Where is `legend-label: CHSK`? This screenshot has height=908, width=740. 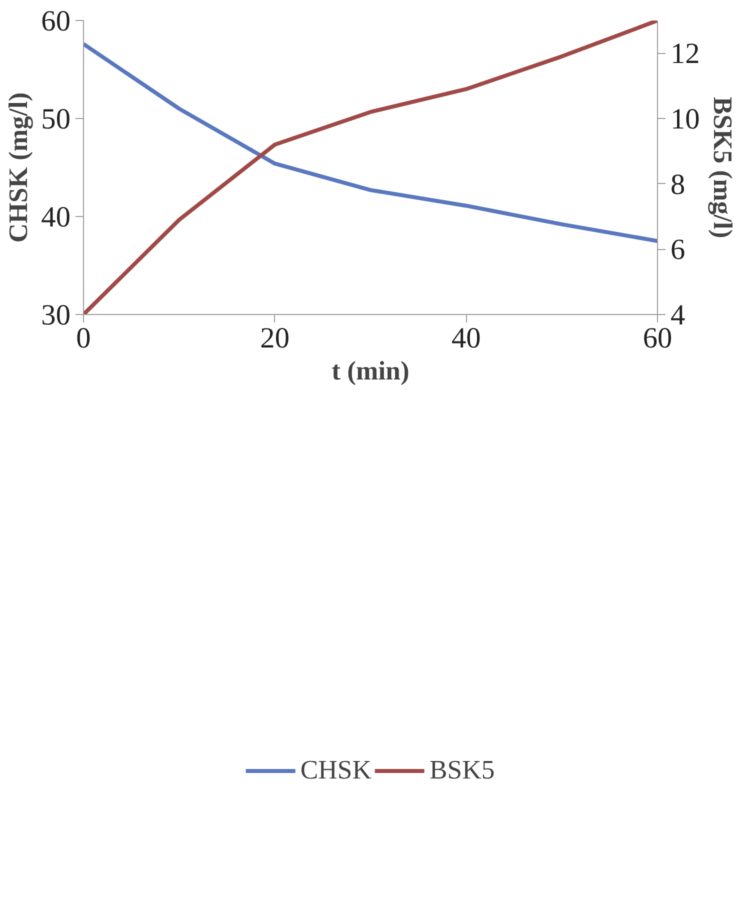 legend-label: CHSK is located at coordinates (336, 770).